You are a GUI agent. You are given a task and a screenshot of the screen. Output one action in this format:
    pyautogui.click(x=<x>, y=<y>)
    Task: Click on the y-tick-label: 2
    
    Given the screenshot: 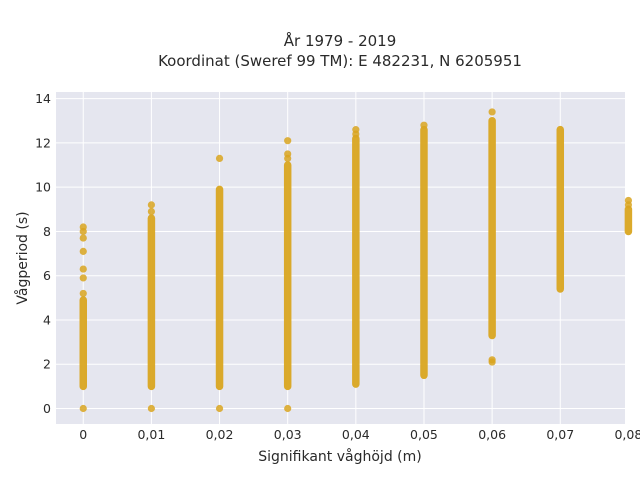 What is the action you would take?
    pyautogui.click(x=47, y=364)
    